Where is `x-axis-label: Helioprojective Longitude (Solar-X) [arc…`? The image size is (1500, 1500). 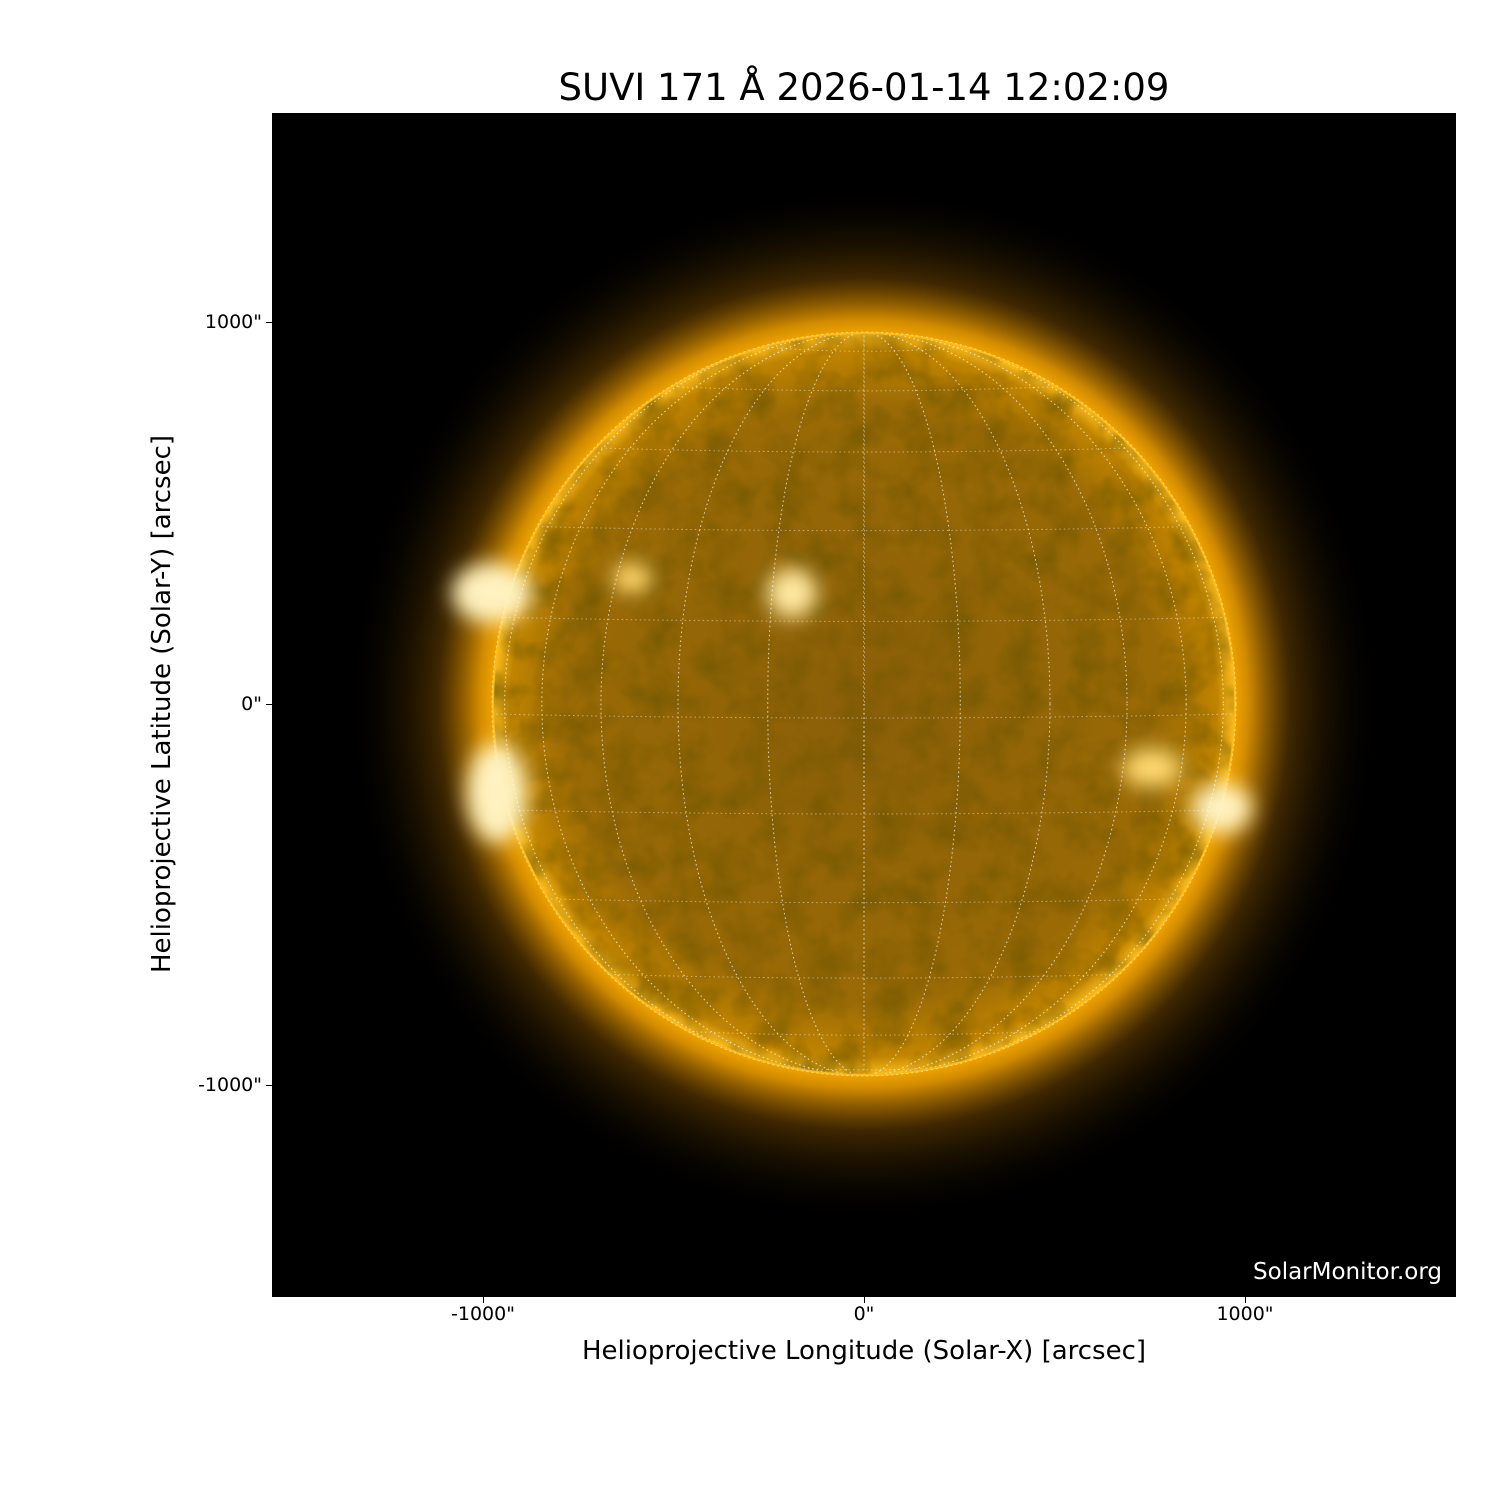
x-axis-label: Helioprojective Longitude (Solar-X) [arc… is located at coordinates (864, 1351).